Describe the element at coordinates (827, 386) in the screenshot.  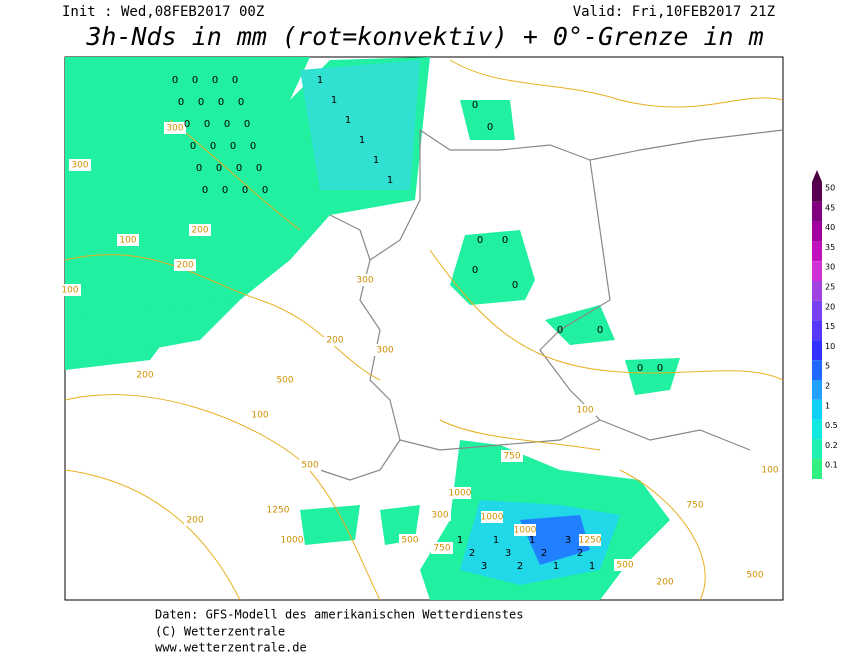
I see `color-bar-label: 2` at that location.